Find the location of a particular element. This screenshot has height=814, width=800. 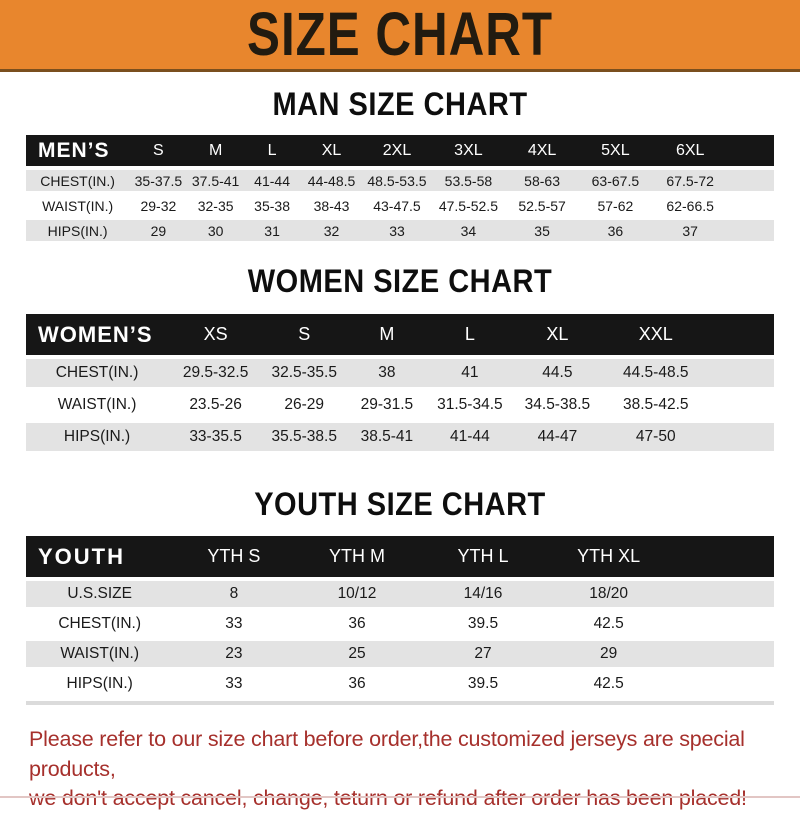

cell-value: 47.5-52.5 is located at coordinates (468, 205).